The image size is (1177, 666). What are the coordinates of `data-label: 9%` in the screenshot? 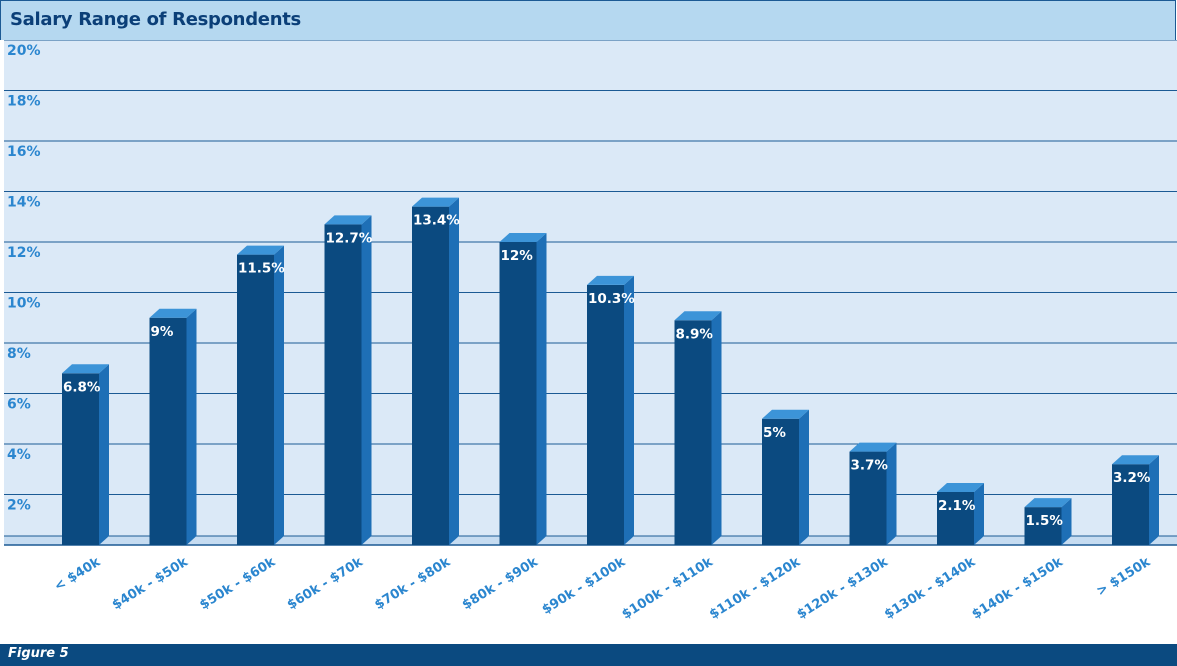 It's located at (162, 332).